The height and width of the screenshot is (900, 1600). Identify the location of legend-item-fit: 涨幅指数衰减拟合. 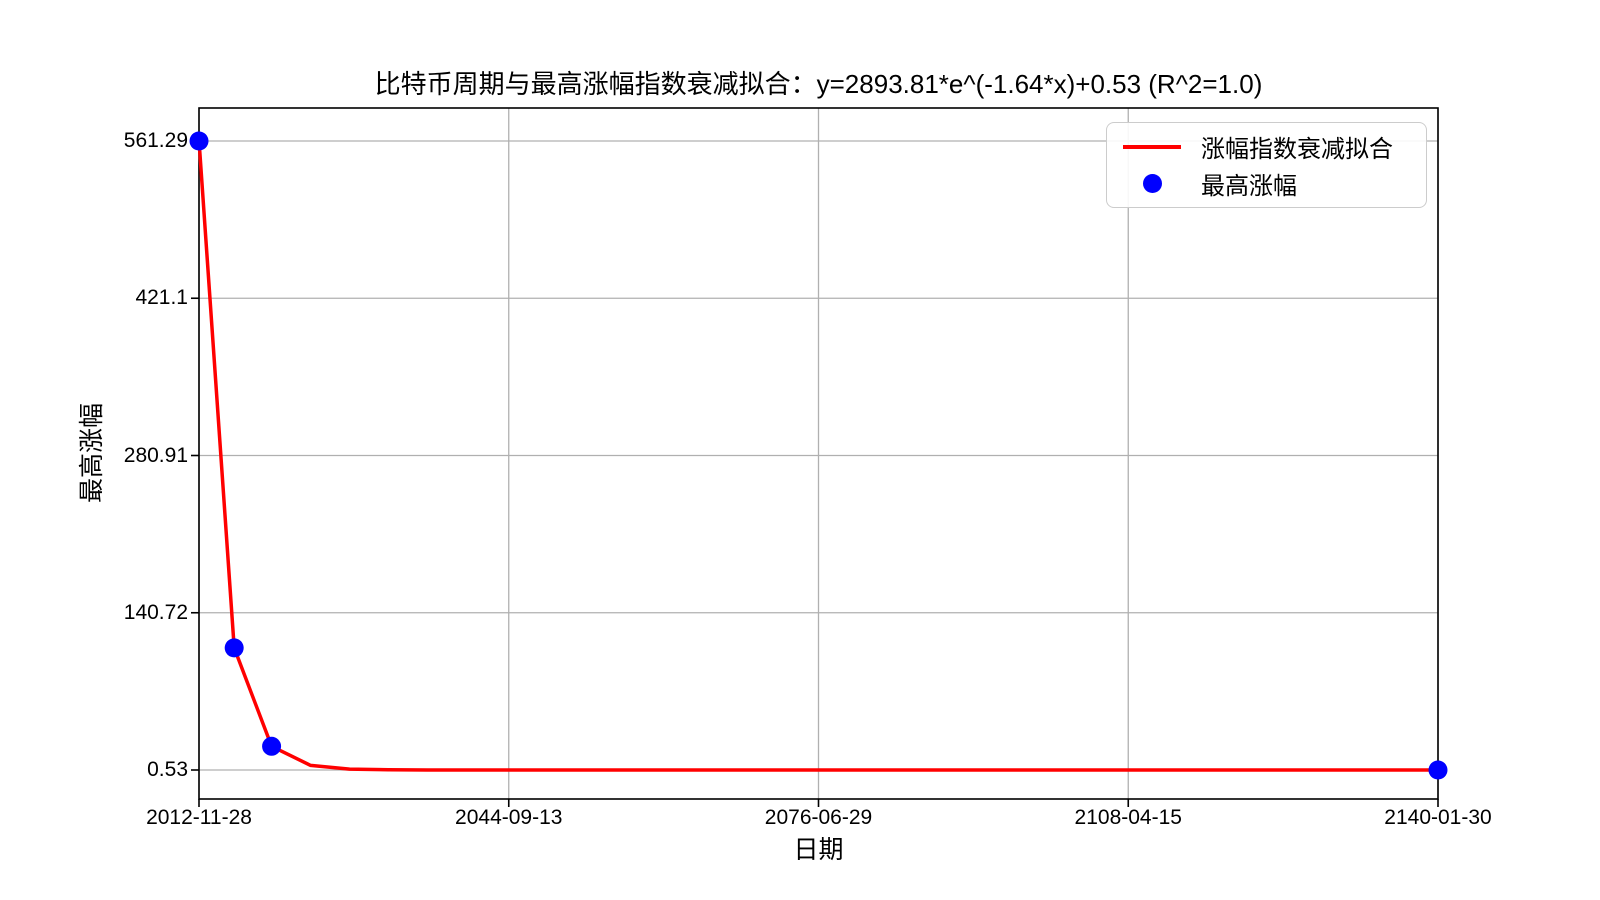
(1266, 146).